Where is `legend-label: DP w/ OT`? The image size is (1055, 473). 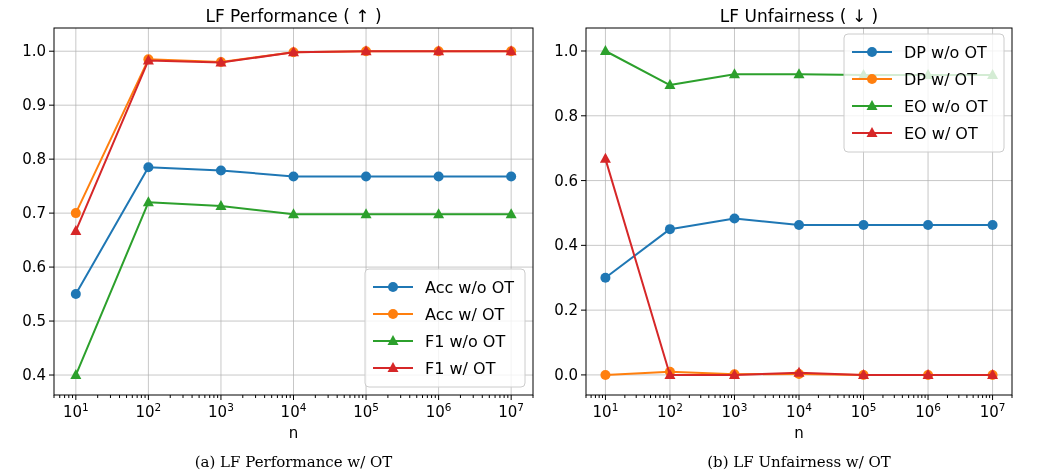 legend-label: DP w/ OT is located at coordinates (941, 79).